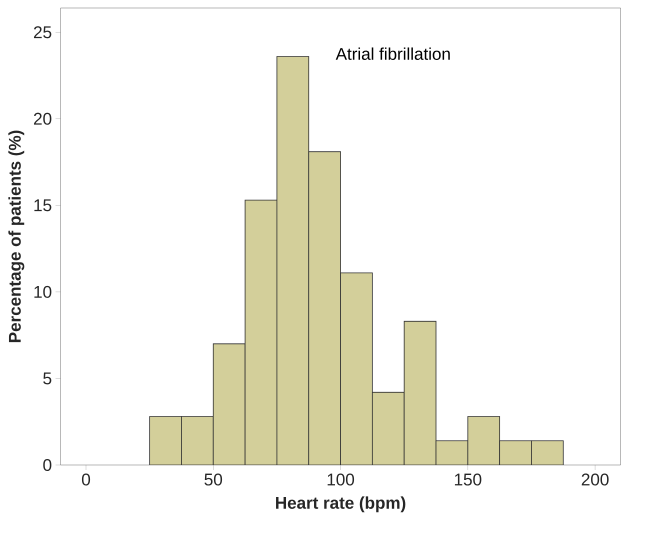 The image size is (661, 554). I want to click on y-tick-label: 15, so click(43, 205).